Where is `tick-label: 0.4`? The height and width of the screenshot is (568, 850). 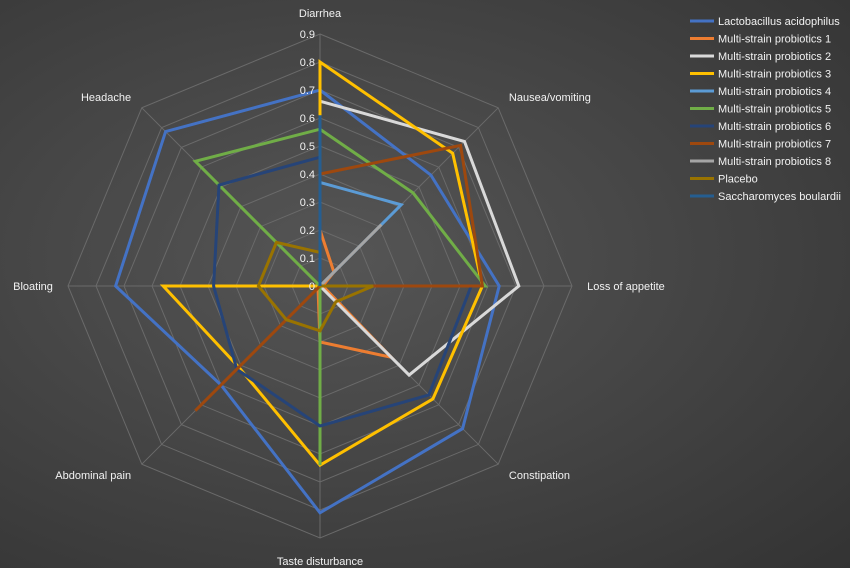 tick-label: 0.4 is located at coordinates (307, 175).